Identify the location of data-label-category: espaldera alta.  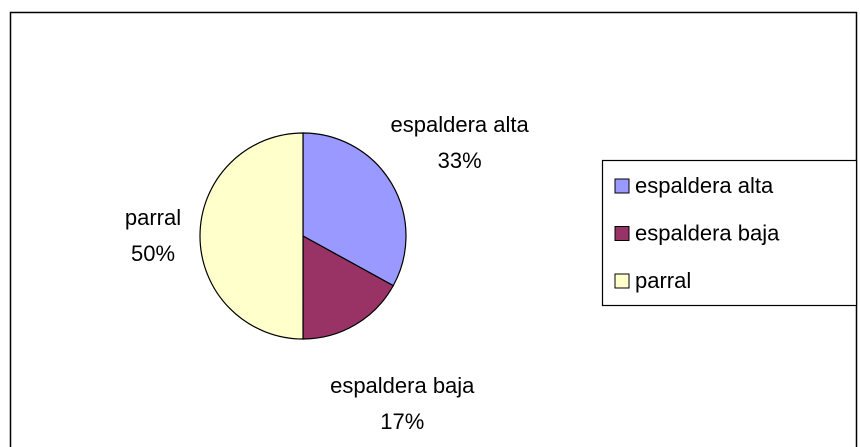
(459, 125).